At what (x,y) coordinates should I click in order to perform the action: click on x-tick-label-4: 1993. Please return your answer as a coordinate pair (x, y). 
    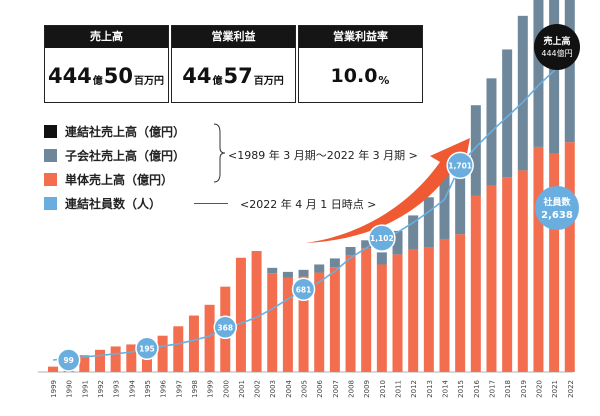
    Looking at the image, I should click on (117, 389).